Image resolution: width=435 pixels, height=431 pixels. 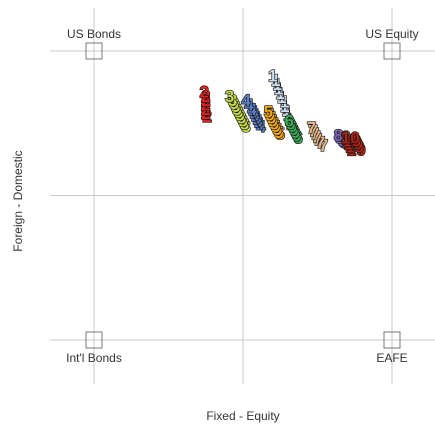 I want to click on series-10-point-0: 10, so click(x=350, y=138).